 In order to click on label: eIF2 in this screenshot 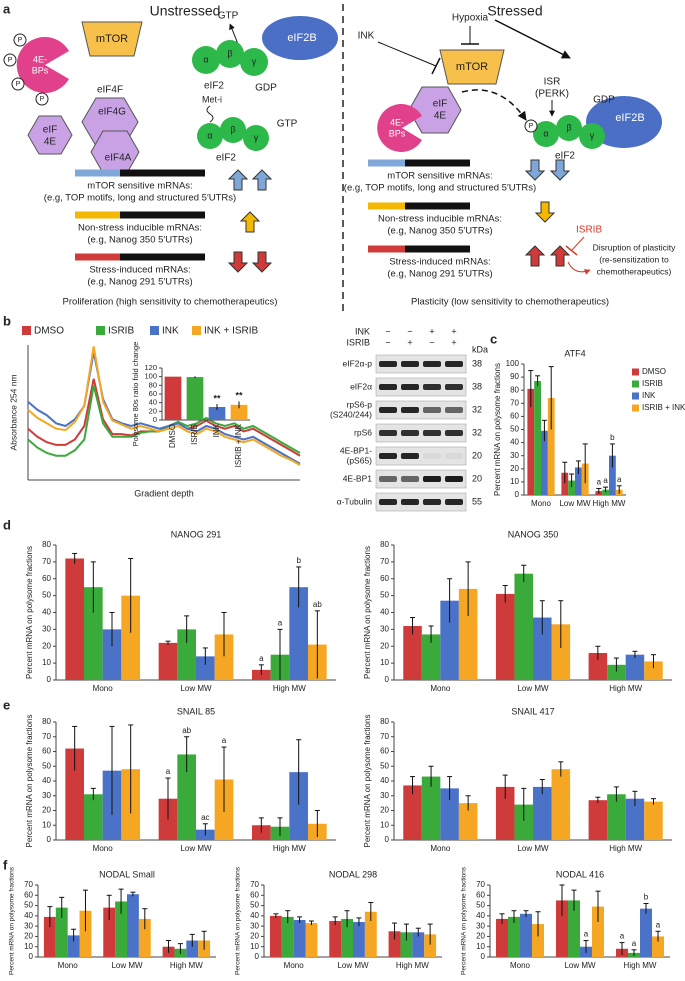, I will do `click(226, 158)`.